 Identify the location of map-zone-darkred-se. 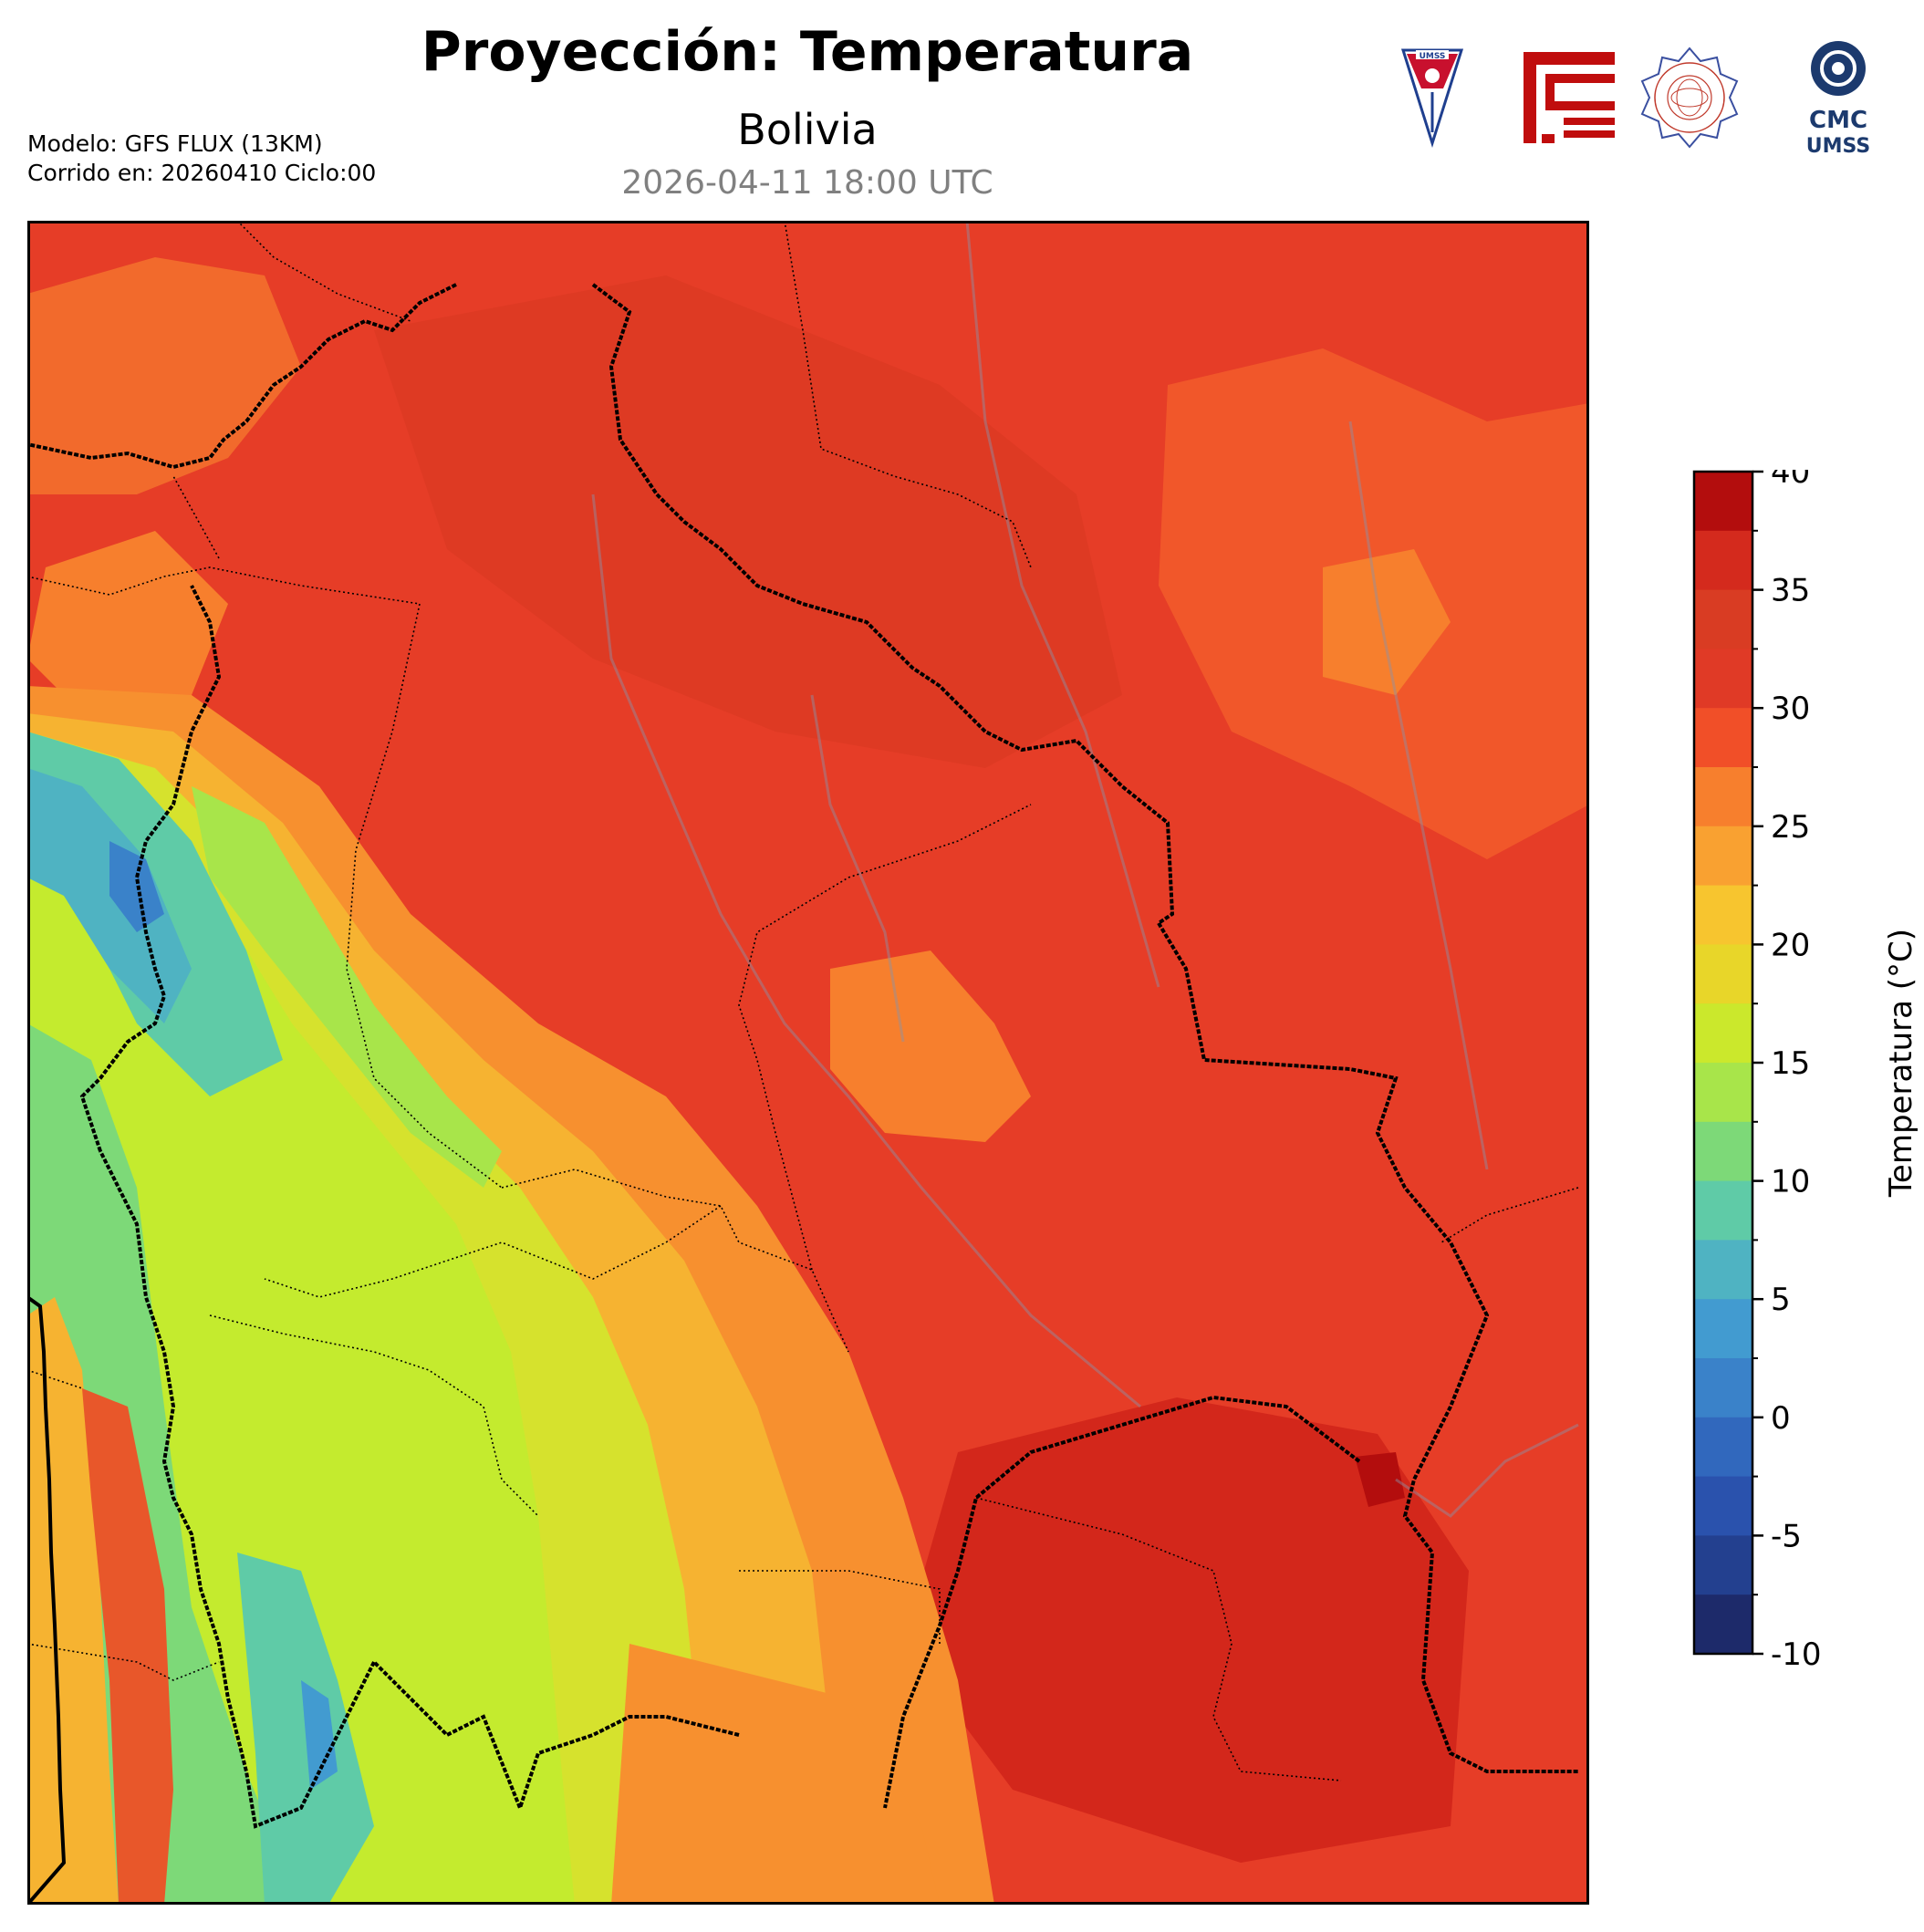
(1186, 1630).